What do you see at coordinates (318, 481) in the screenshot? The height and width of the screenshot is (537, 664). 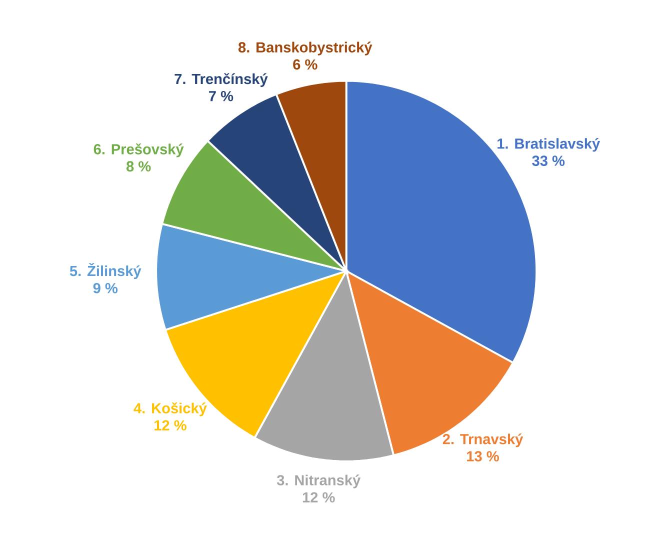 I see `slice-label: 3. Nitranský` at bounding box center [318, 481].